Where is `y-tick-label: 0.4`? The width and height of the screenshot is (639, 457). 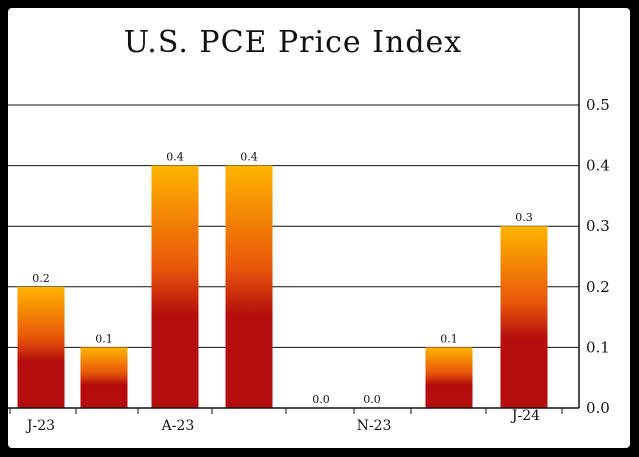
y-tick-label: 0.4 is located at coordinates (598, 166).